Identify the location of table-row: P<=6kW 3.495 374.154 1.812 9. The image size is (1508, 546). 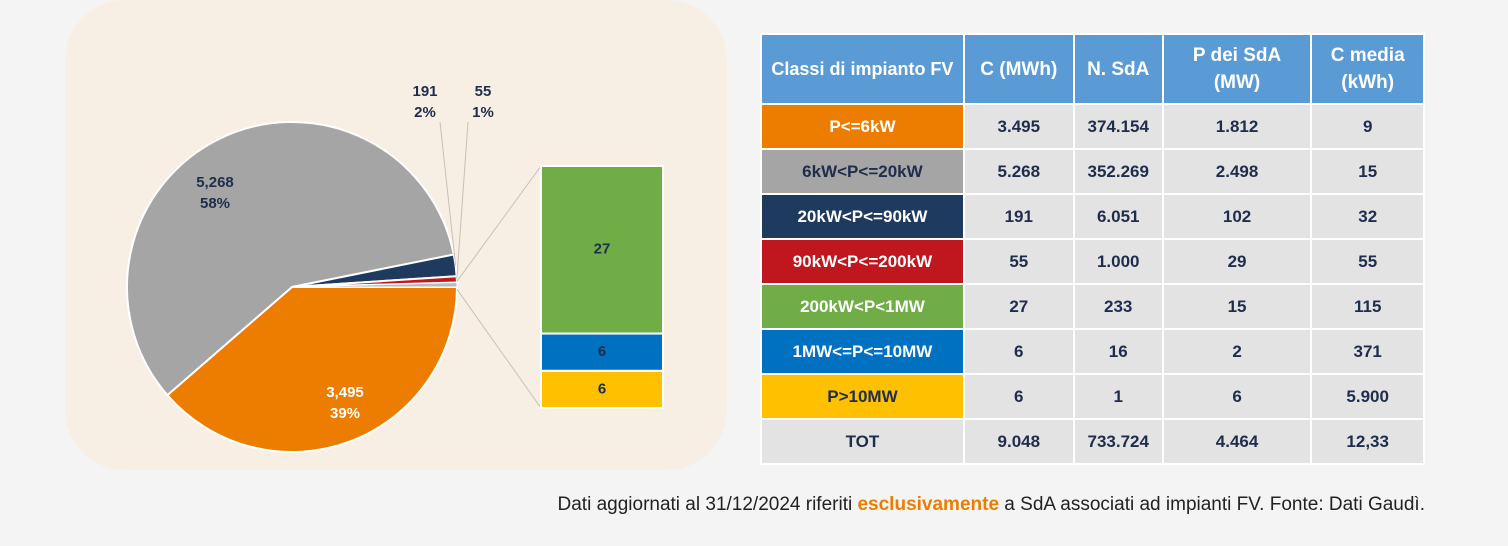
(1092, 126).